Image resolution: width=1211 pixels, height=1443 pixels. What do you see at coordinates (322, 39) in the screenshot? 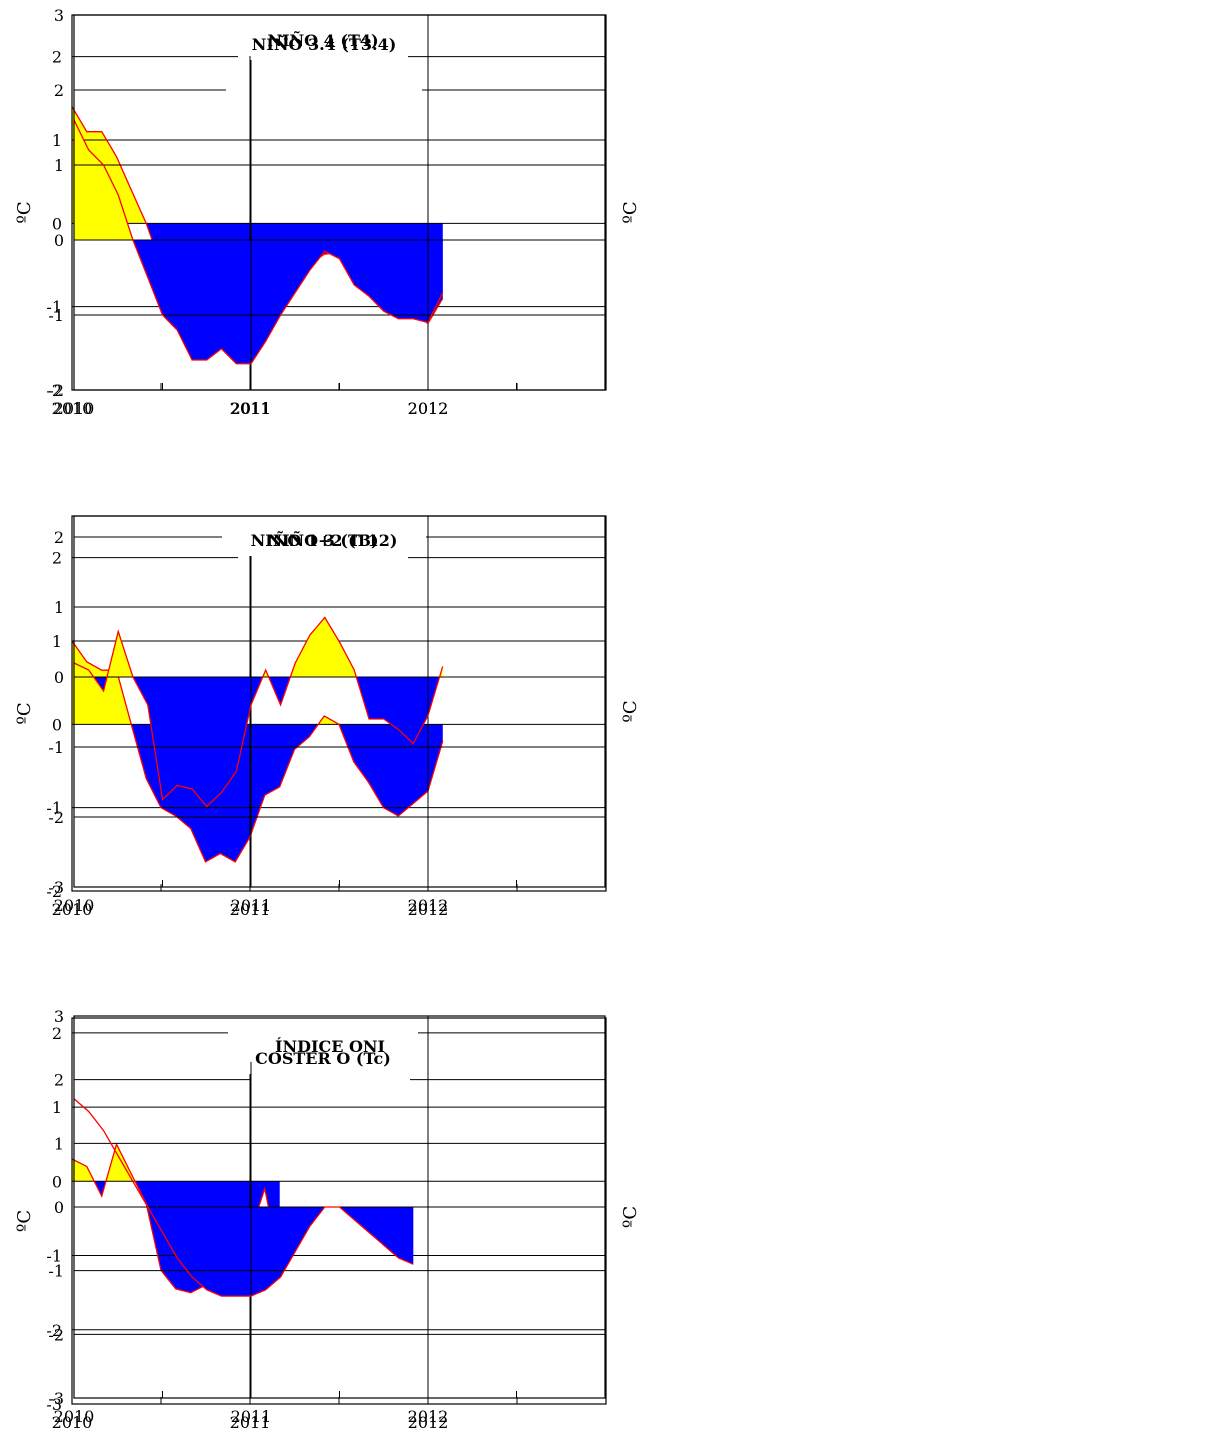
I see `chart-title: NIÑO 4 (T4)` at bounding box center [322, 39].